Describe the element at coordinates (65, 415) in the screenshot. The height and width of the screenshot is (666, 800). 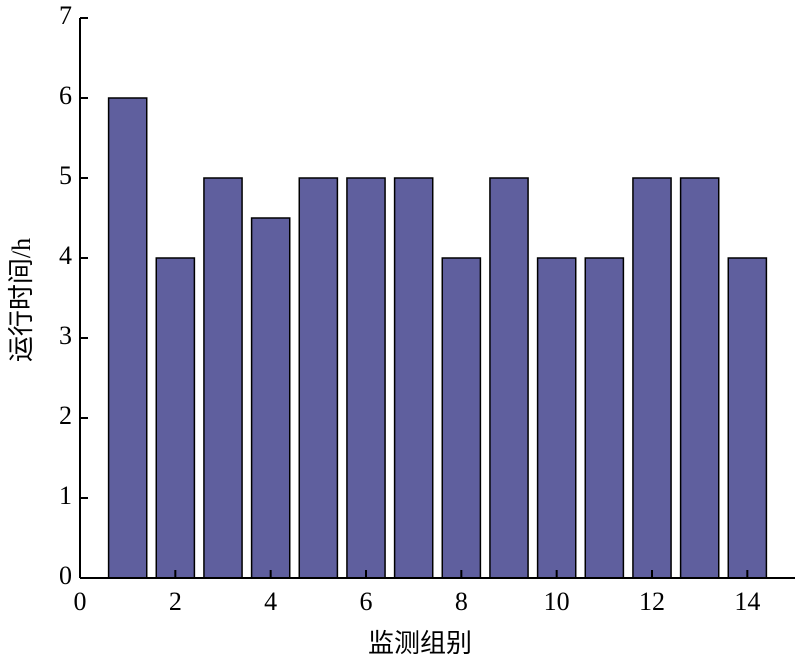
I see `y-tick-label: 2` at that location.